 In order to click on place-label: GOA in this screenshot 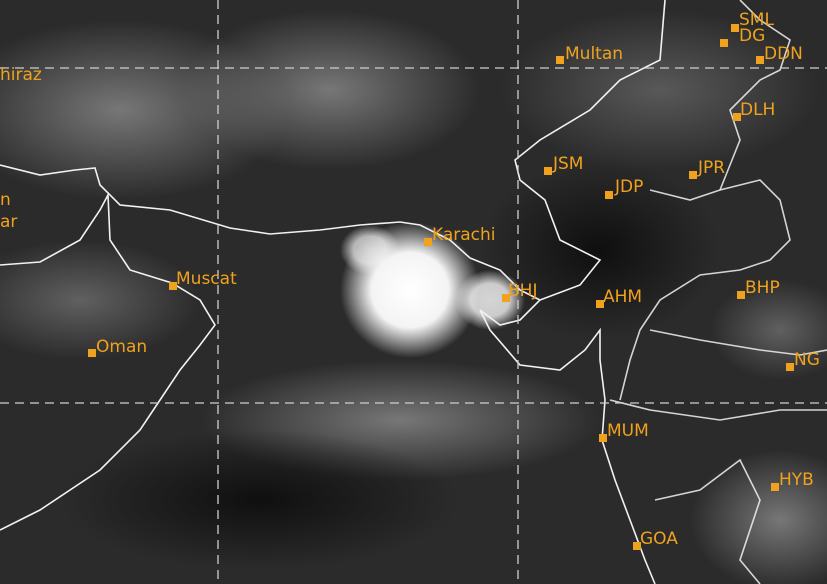, I will do `click(659, 539)`.